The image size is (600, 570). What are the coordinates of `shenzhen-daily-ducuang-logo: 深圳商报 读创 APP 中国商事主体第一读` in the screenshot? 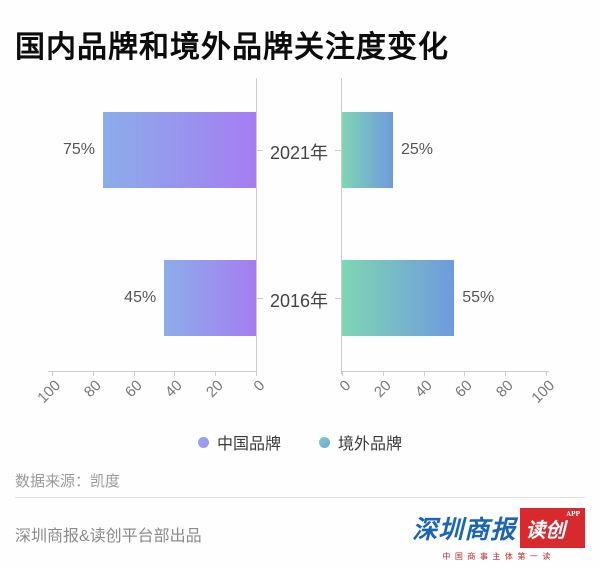 It's located at (498, 535).